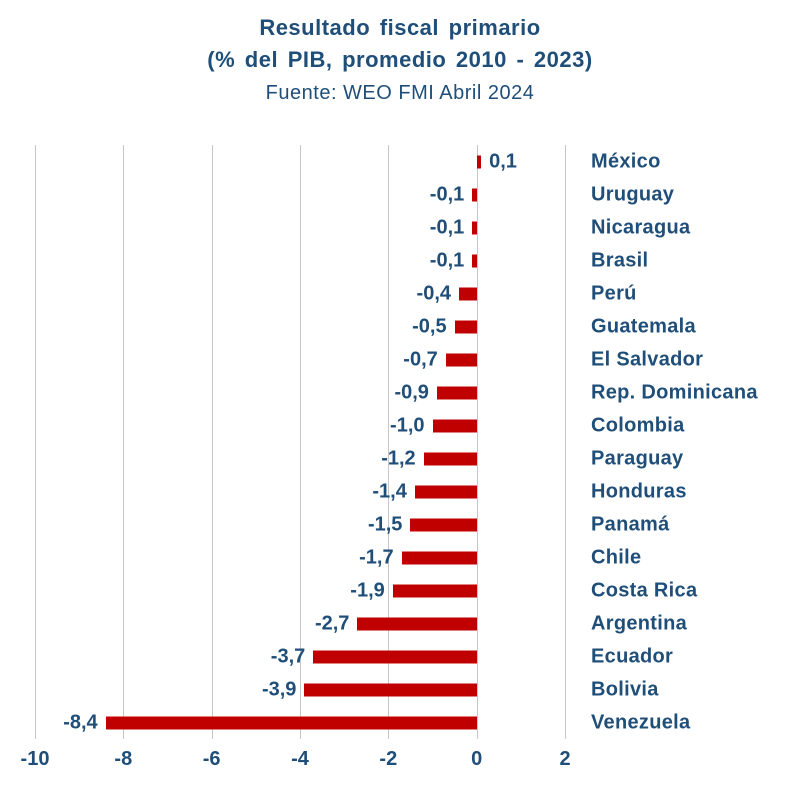  I want to click on value-label: -8,4, so click(80, 722).